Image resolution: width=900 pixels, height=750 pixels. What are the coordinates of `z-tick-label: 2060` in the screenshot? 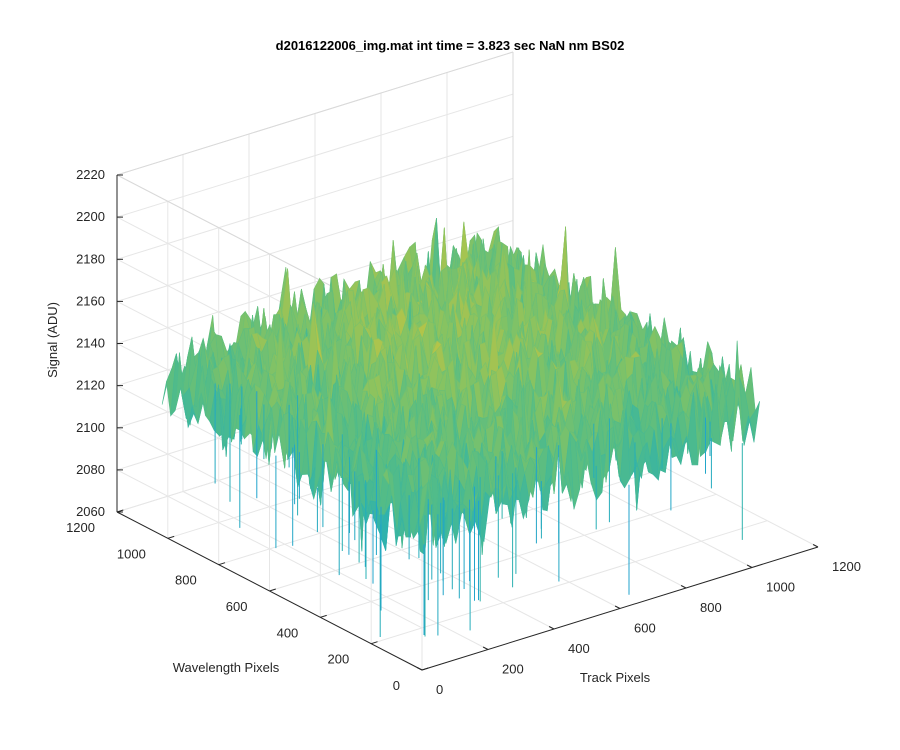 It's located at (90, 511).